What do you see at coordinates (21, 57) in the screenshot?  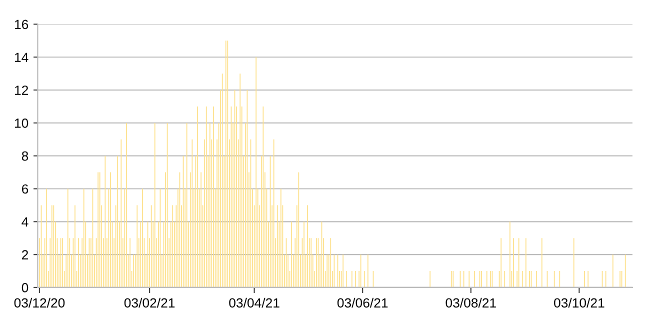 I see `y-tick-label: 14` at bounding box center [21, 57].